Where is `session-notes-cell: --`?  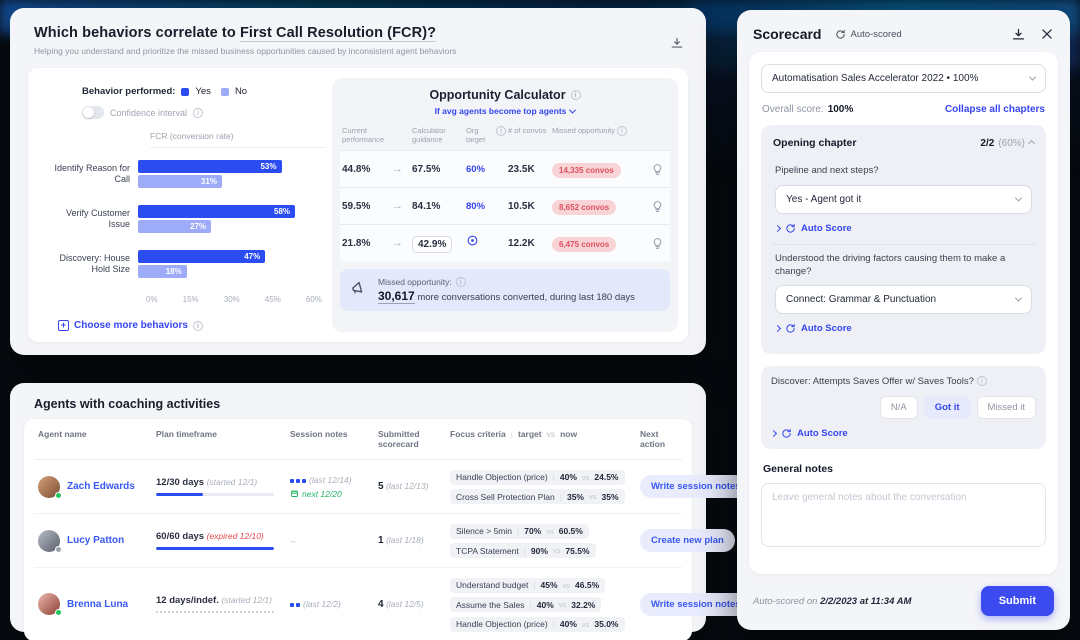 session-notes-cell: -- is located at coordinates (293, 540).